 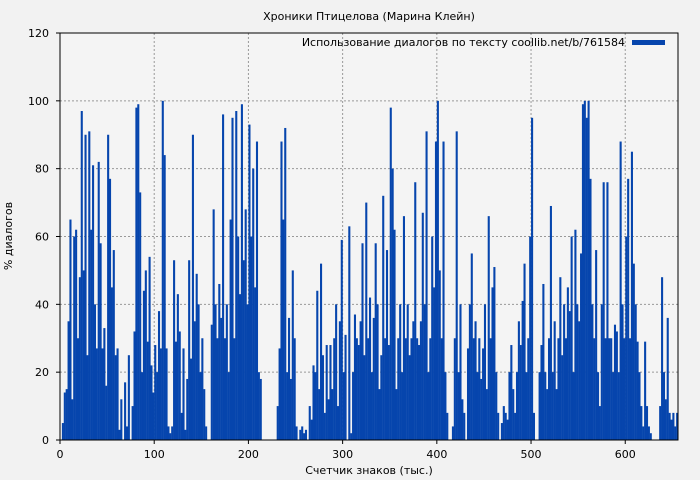 I want to click on chart-title: Хроники Птицелова (Марина Клейн), so click(x=369, y=16).